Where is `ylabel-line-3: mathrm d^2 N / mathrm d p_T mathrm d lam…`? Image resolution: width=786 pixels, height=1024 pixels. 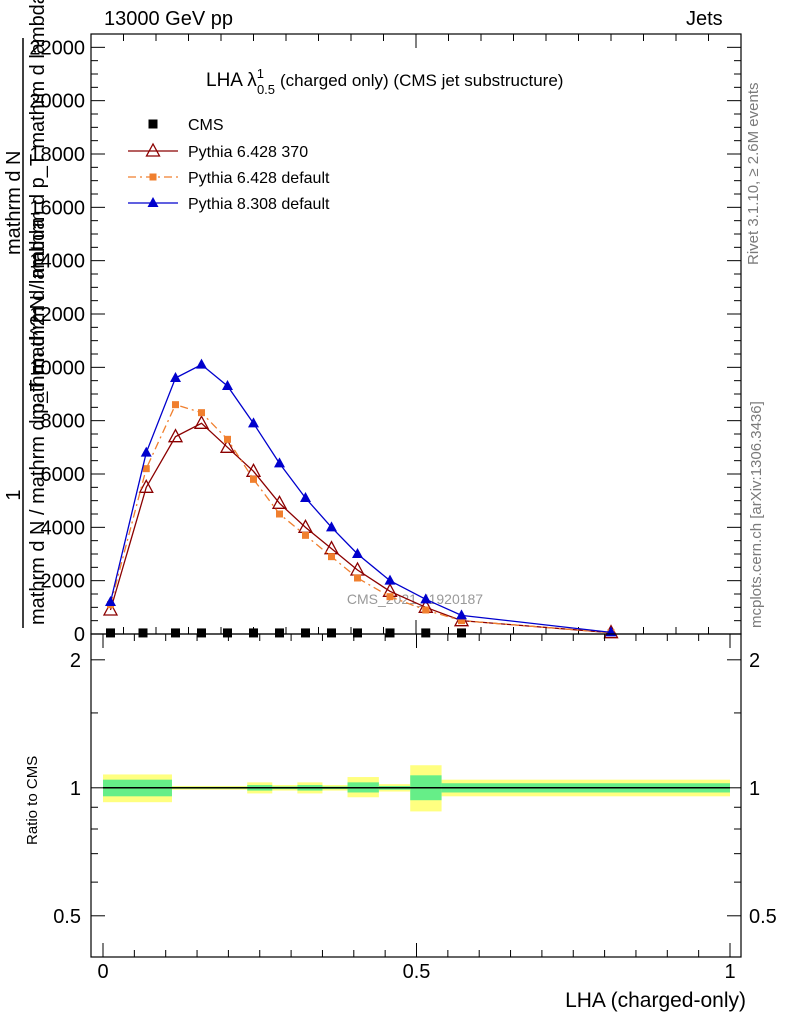
ylabel-line-3: mathrm d^2 N / mathrm d p_T mathrm d lam… is located at coordinates (38, 210).